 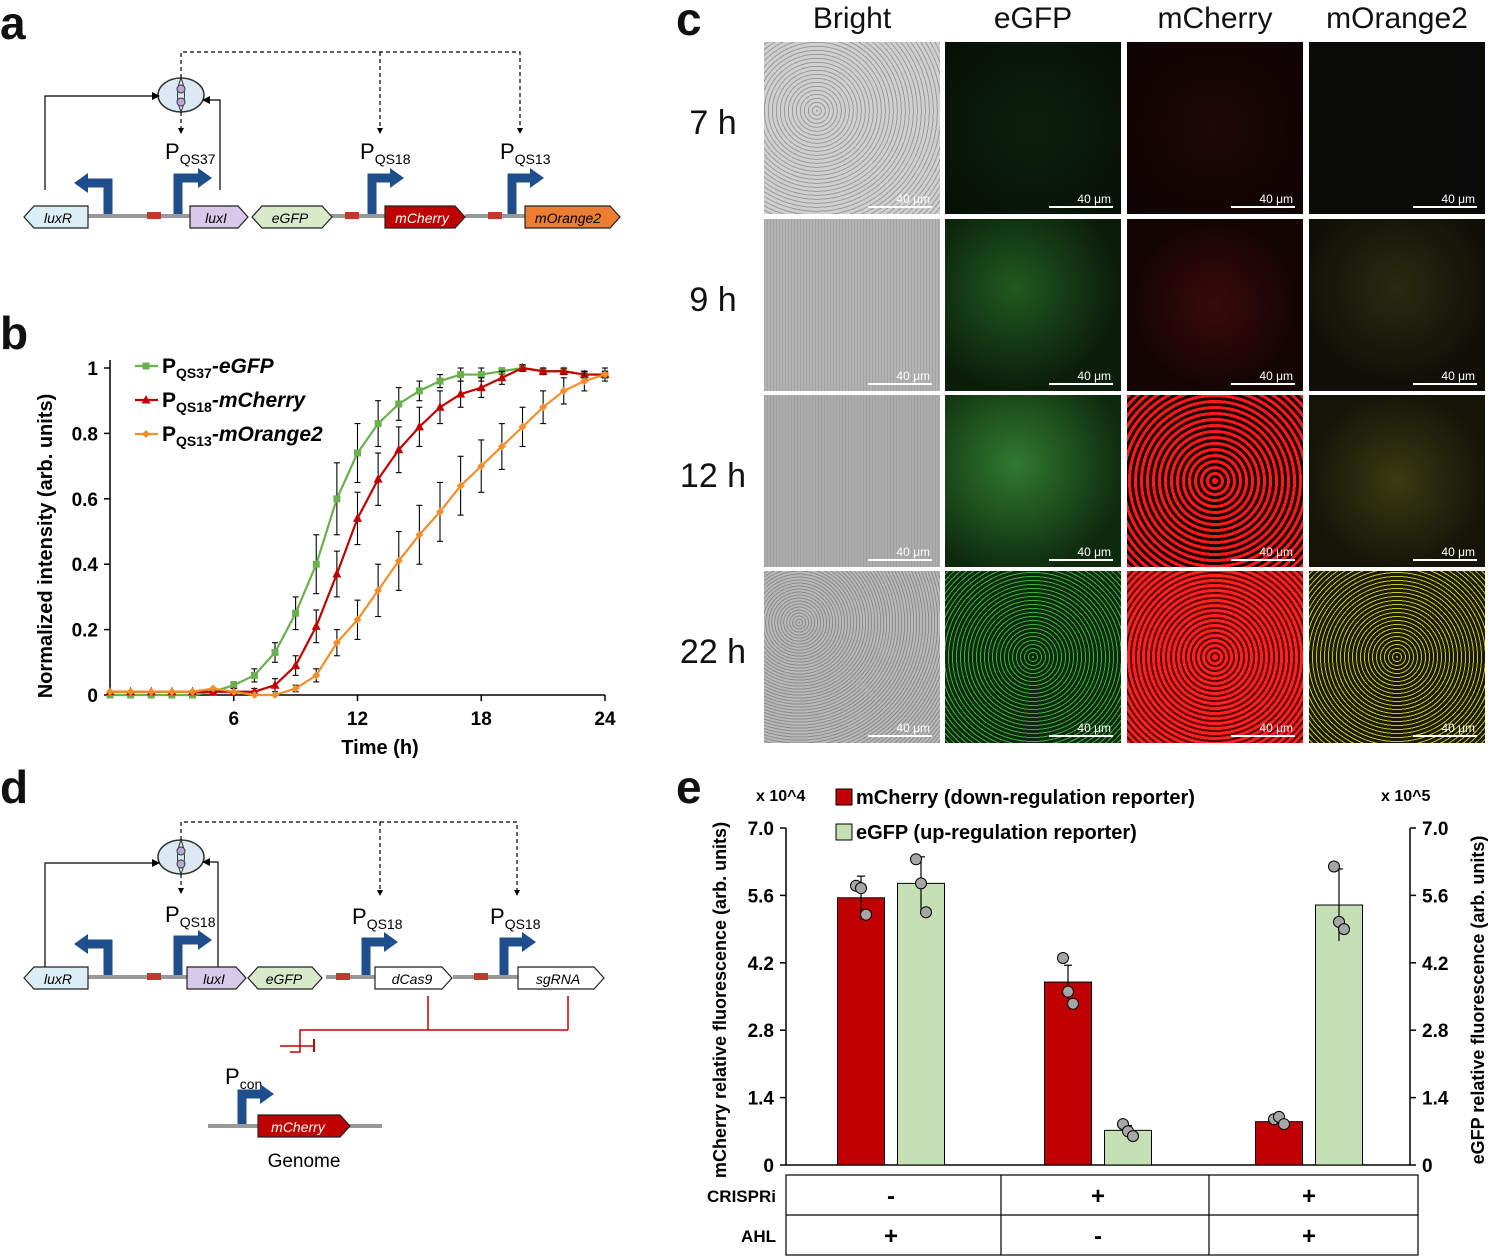 What do you see at coordinates (1025, 798) in the screenshot?
I see `legend-label: mCherry (down-regulation reporter)` at bounding box center [1025, 798].